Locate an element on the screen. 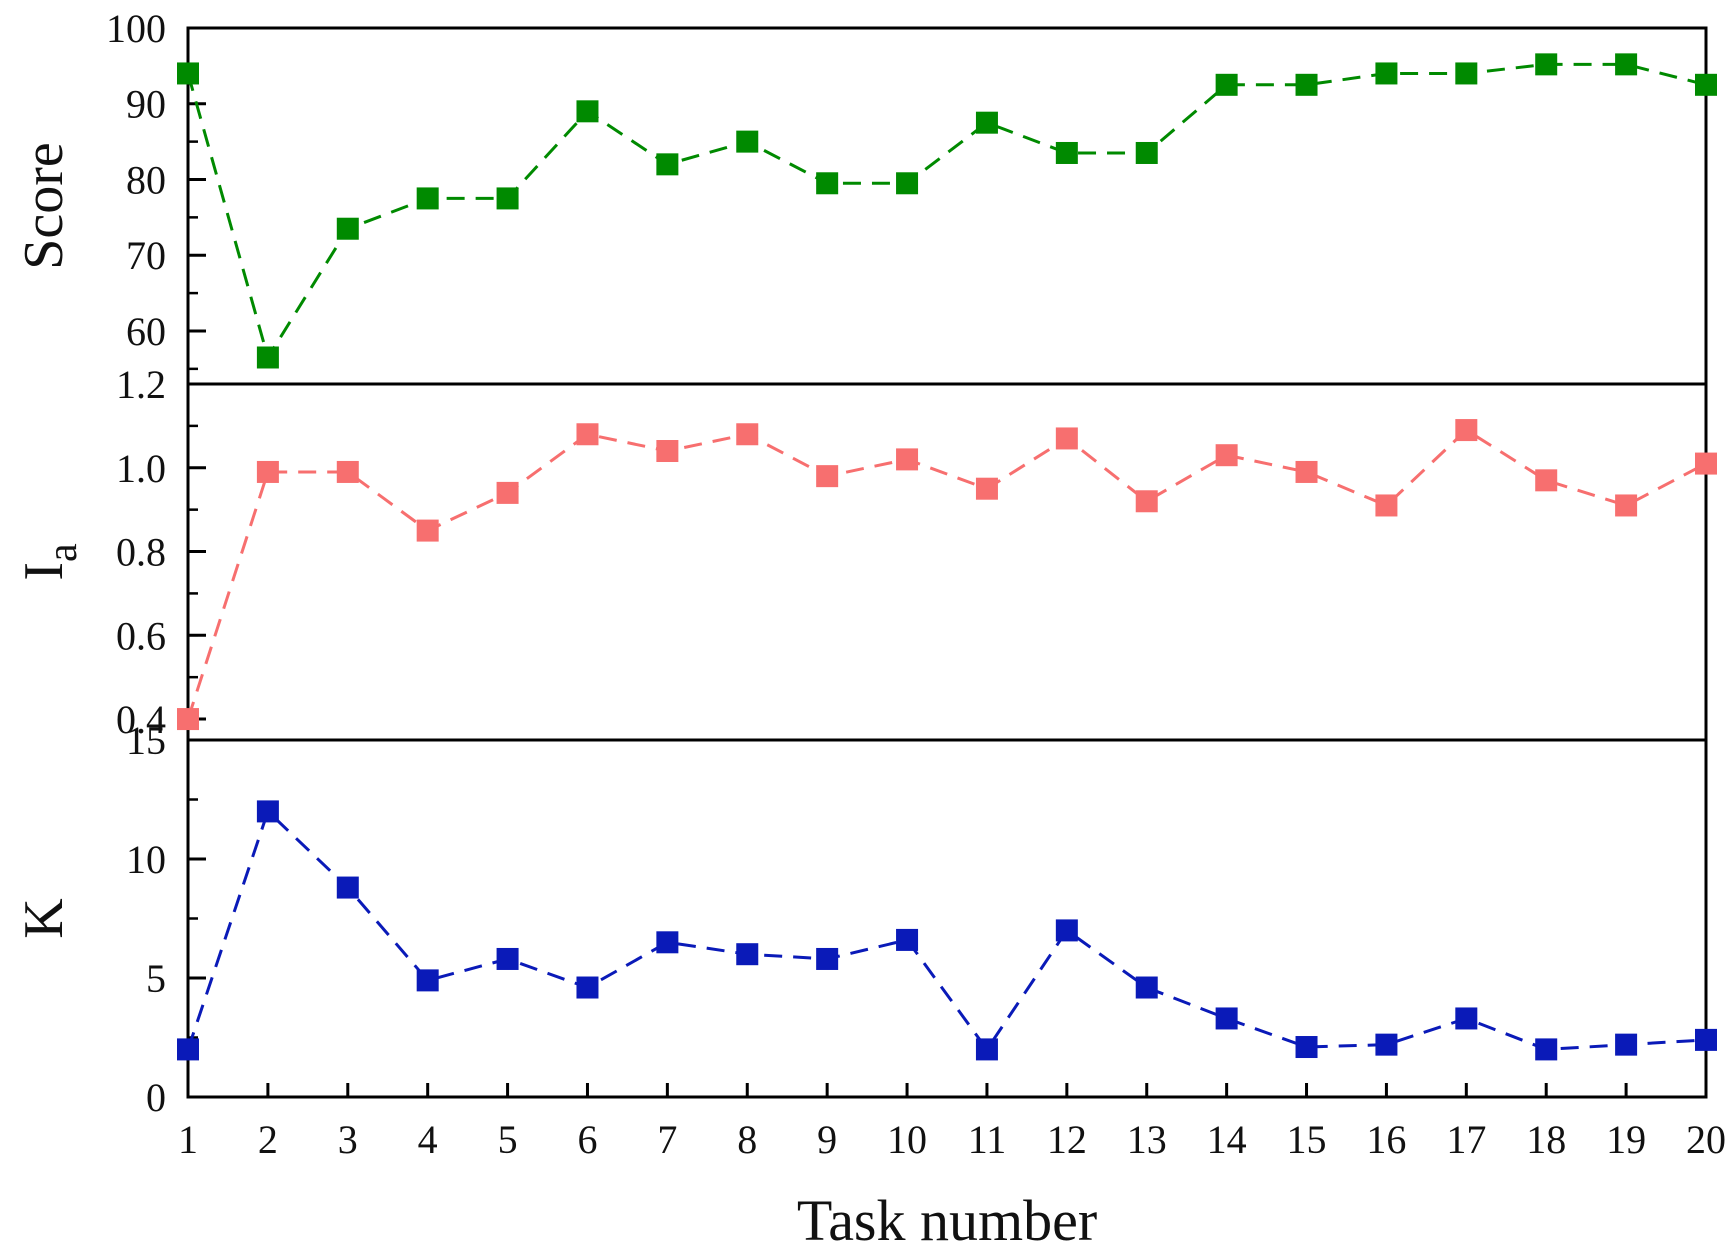 Image resolution: width=1733 pixels, height=1255 pixels. x-tick-label: 19 is located at coordinates (1626, 1139).